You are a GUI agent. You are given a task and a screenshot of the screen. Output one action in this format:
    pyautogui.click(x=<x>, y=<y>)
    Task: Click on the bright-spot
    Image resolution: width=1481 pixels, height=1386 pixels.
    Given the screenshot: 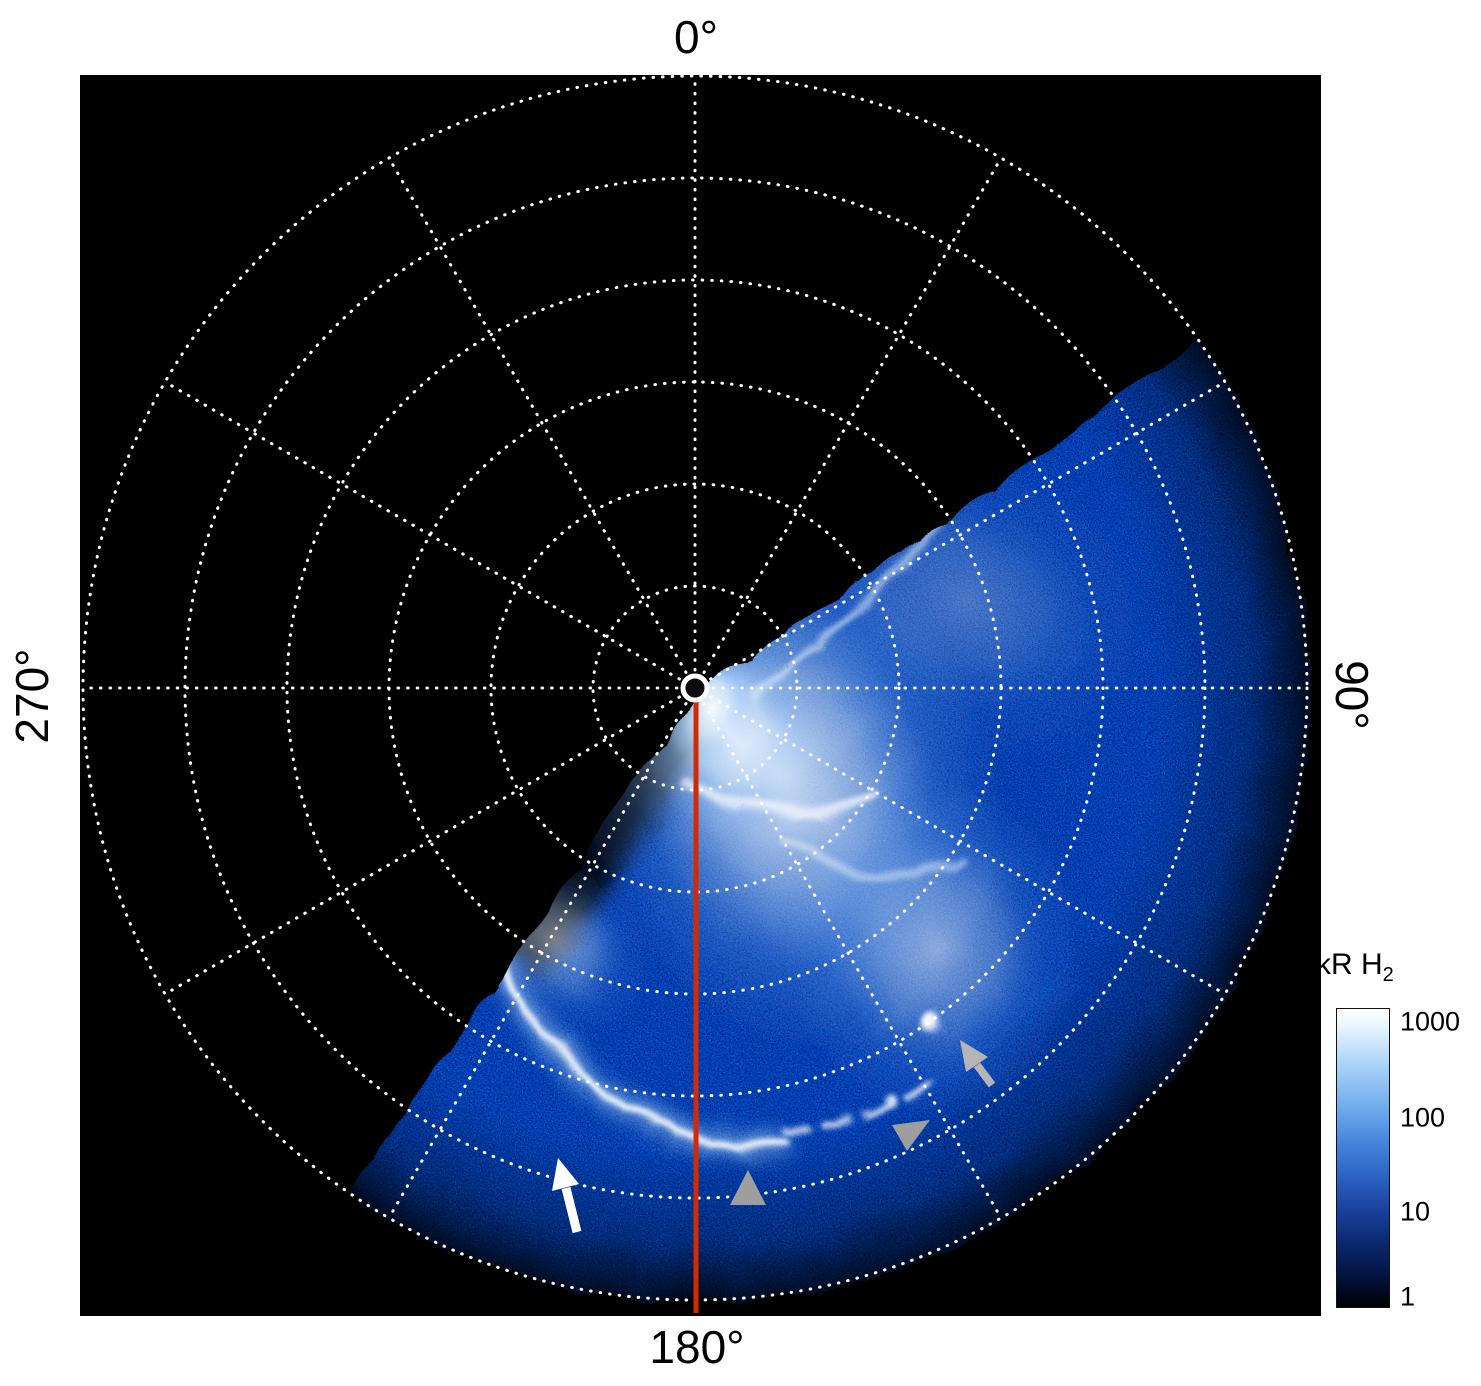 What is the action you would take?
    pyautogui.click(x=929, y=1021)
    